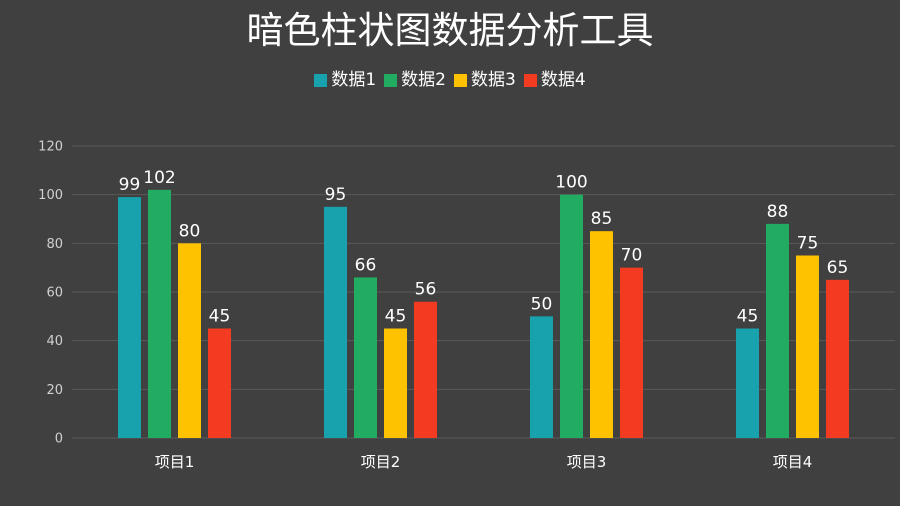  What do you see at coordinates (59, 439) in the screenshot?
I see `y-tick-label: 0` at bounding box center [59, 439].